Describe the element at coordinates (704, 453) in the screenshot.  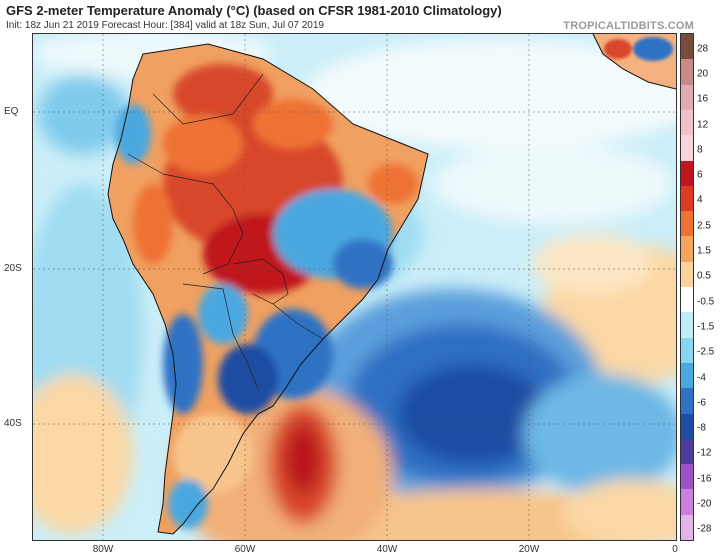
I see `colorbar-tick-label: -12` at that location.